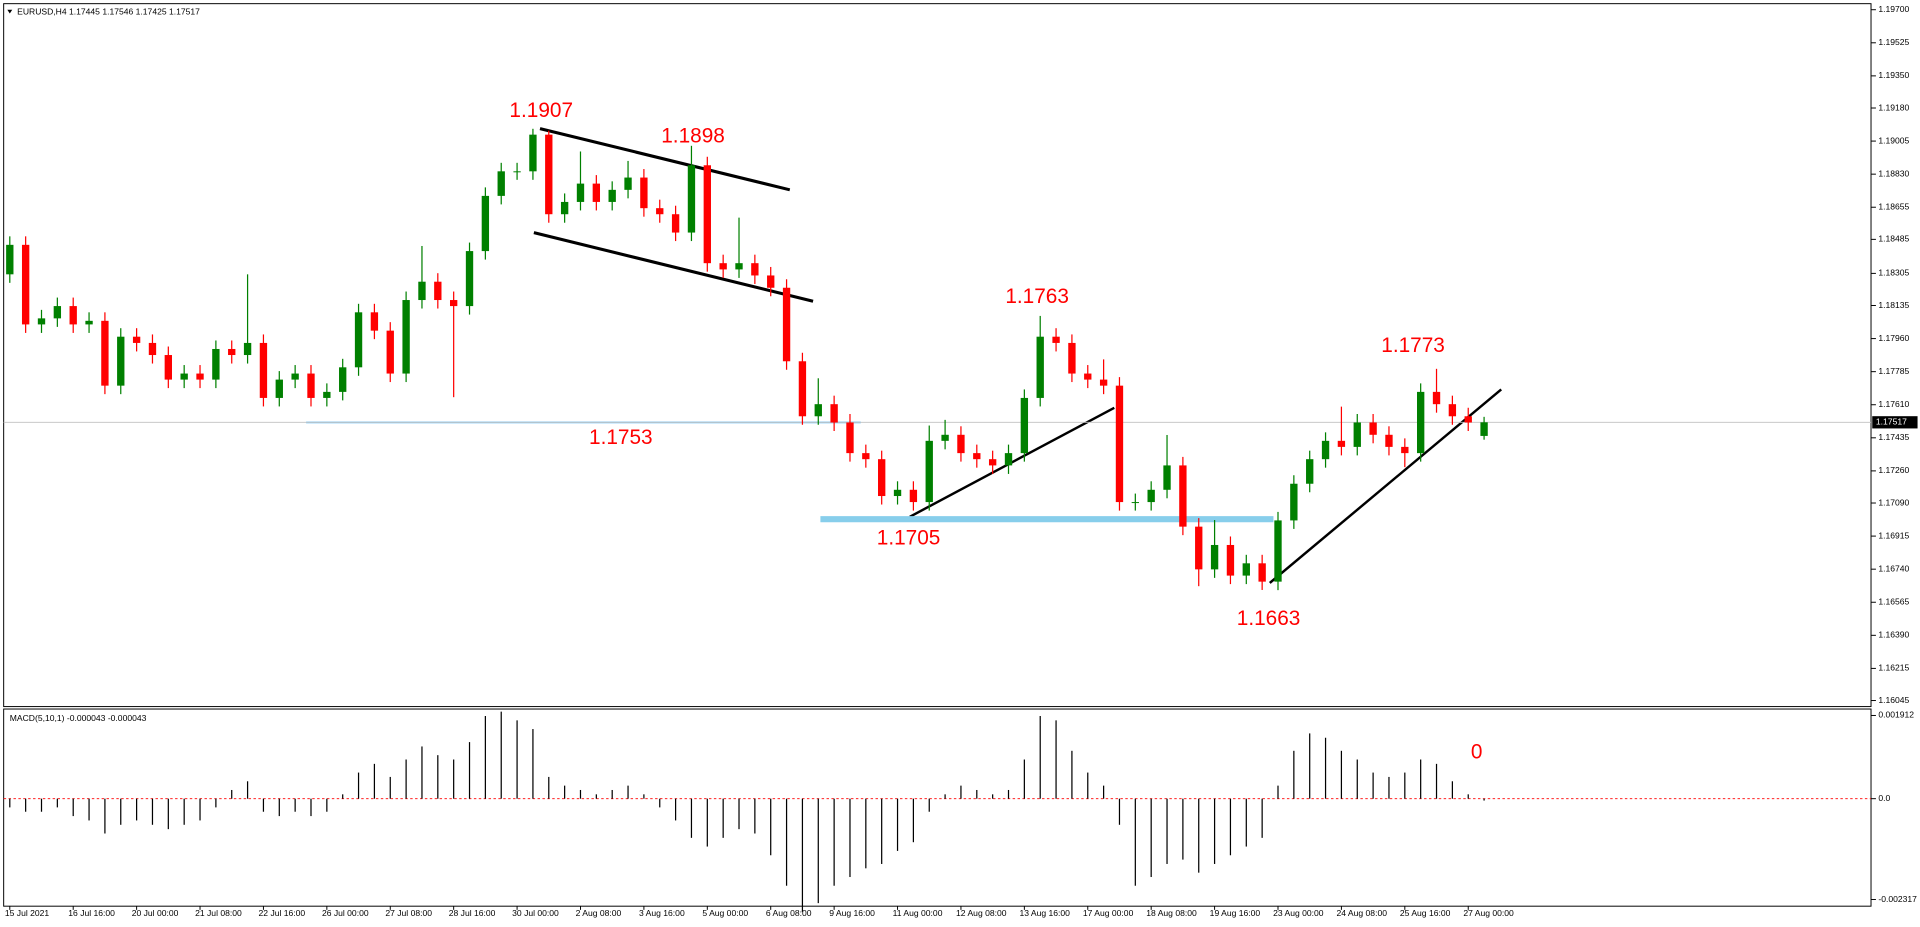  What do you see at coordinates (472, 913) in the screenshot?
I see `x-tick-label: 28 Jul 16:00` at bounding box center [472, 913].